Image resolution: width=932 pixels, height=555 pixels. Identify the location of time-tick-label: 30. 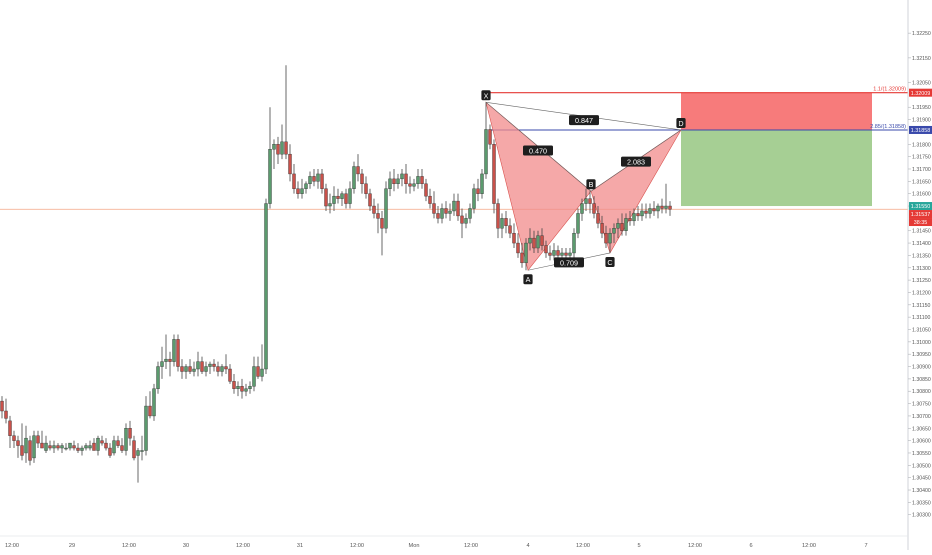
(186, 546).